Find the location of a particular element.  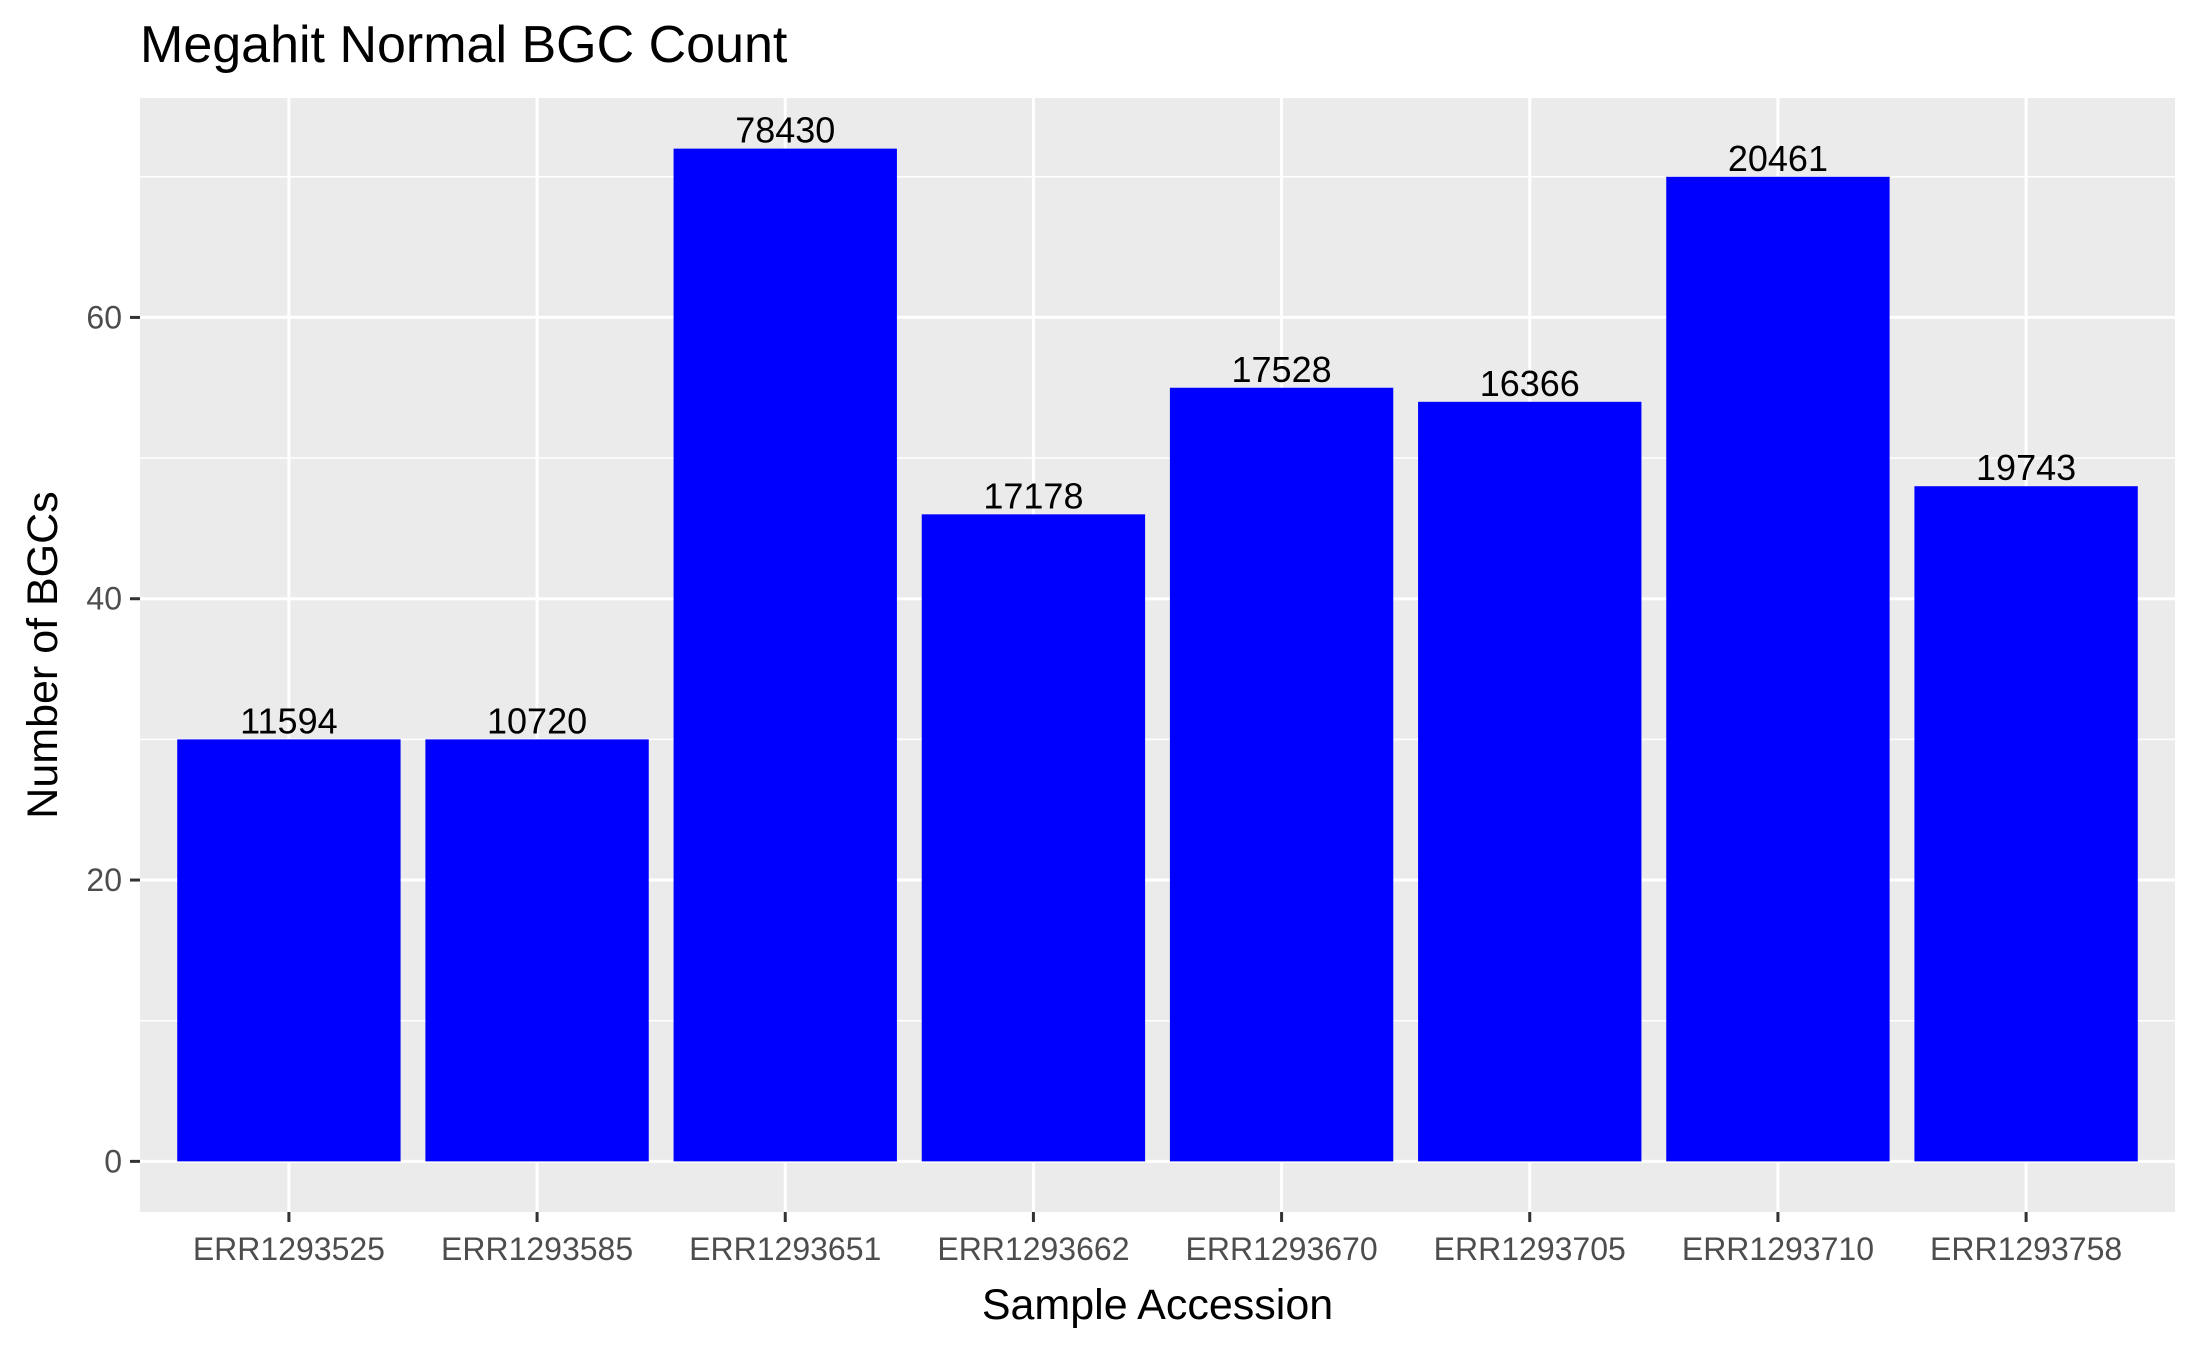

bar-err1293651 is located at coordinates (785, 655).